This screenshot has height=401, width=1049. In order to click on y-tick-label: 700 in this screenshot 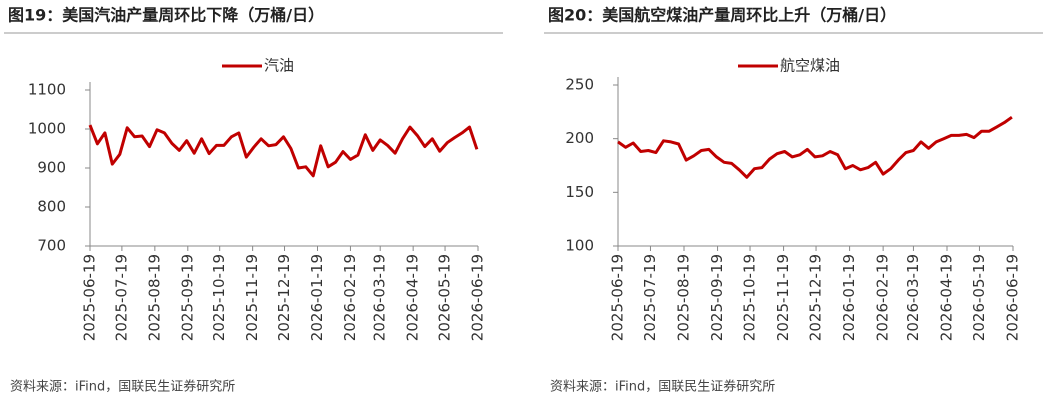, I will do `click(51, 246)`.